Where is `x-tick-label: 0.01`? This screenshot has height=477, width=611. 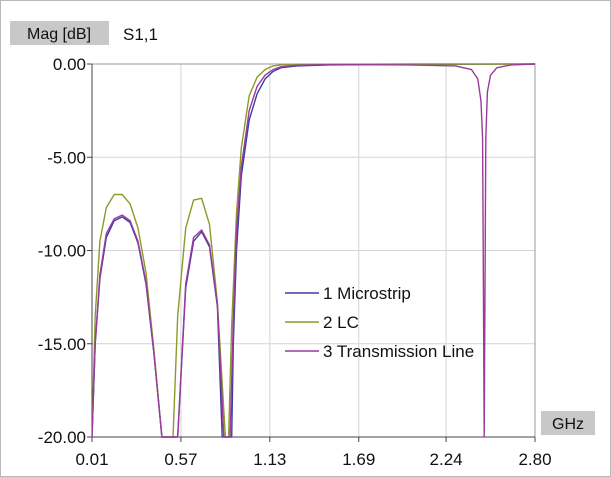
x-tick-label: 0.01 is located at coordinates (91, 459).